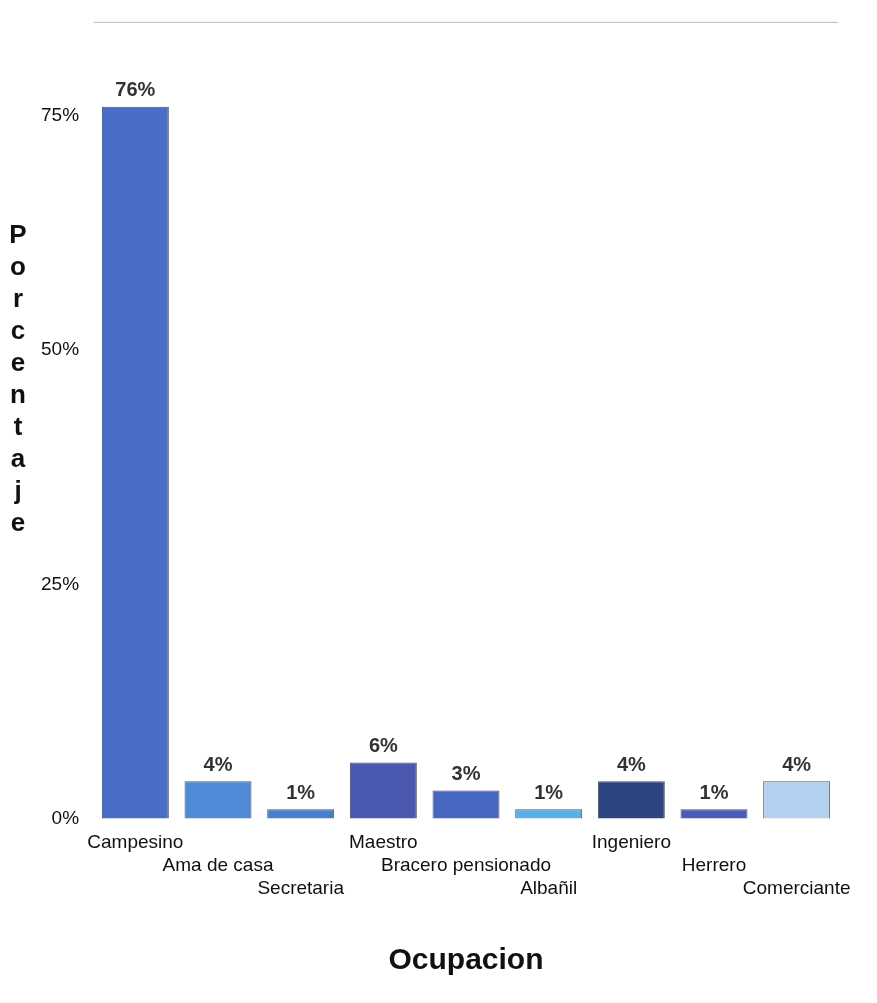  I want to click on x-axis-title: Ocupacion, so click(466, 959).